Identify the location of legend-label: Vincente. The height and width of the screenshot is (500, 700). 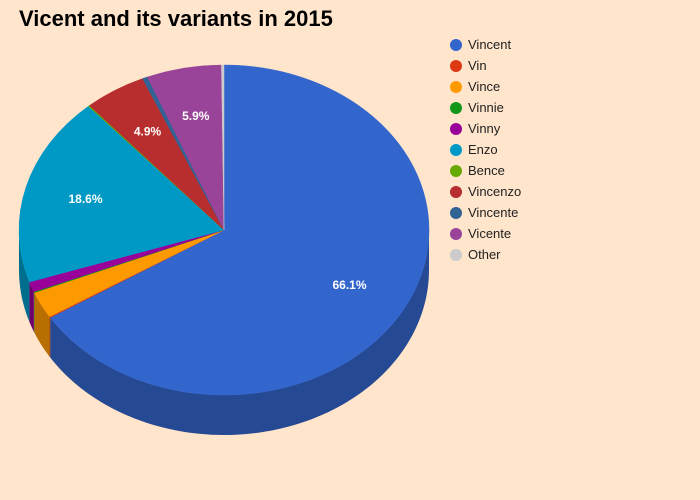
(493, 212).